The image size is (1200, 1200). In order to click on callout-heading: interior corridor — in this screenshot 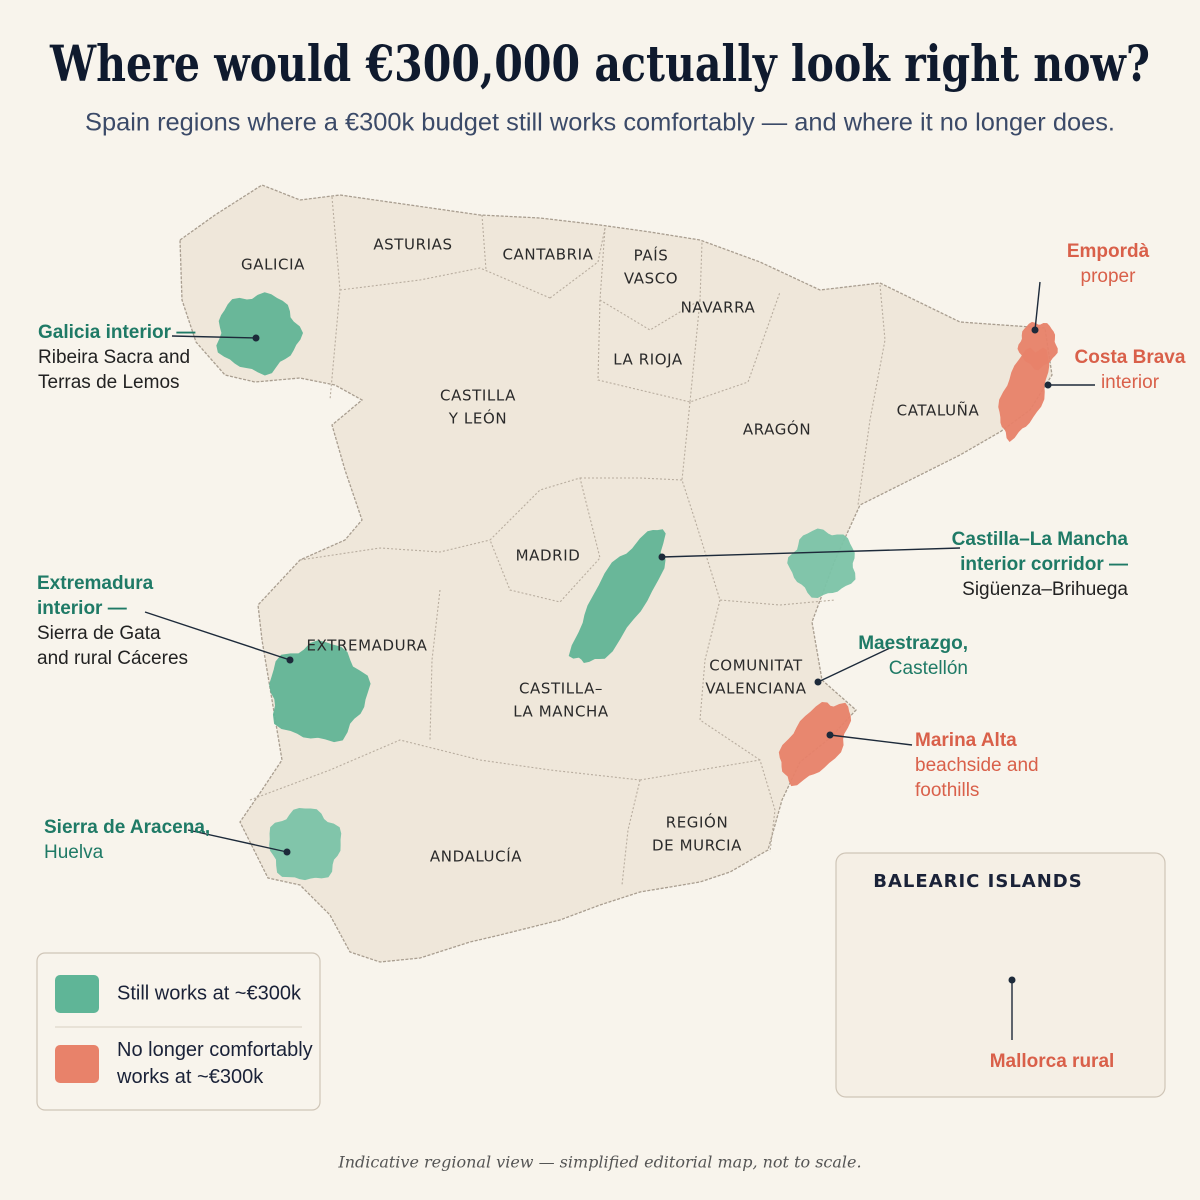, I will do `click(1044, 564)`.